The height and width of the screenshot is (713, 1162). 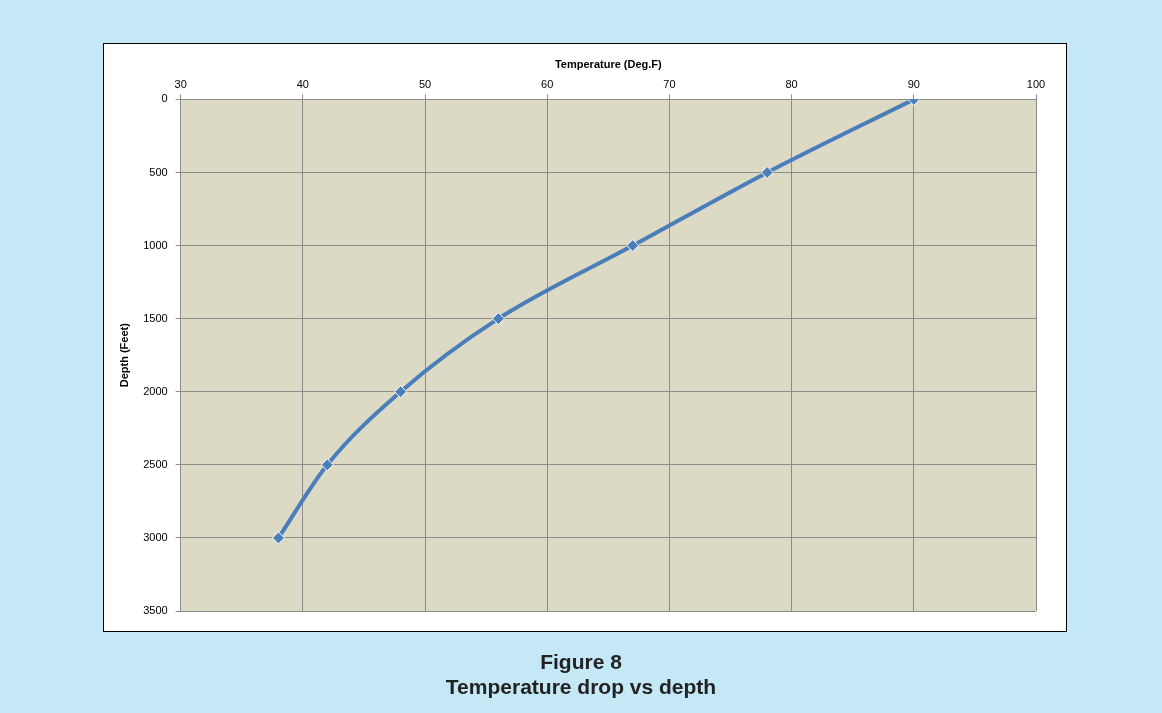 I want to click on y-tick-label: 3000, so click(x=155, y=536).